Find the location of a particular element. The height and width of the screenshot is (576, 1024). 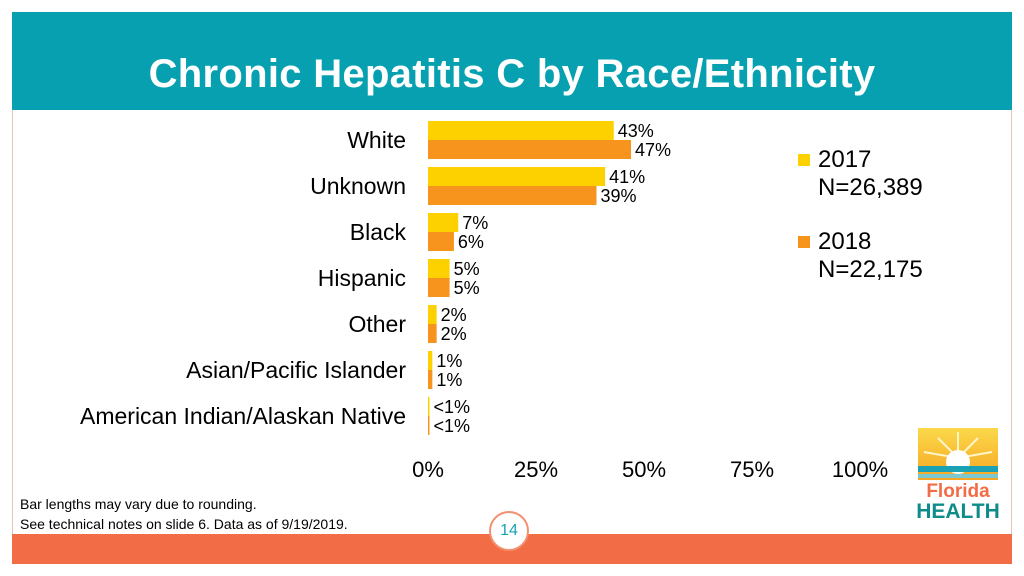

legend-n-2017: N=26,389 is located at coordinates (870, 187).